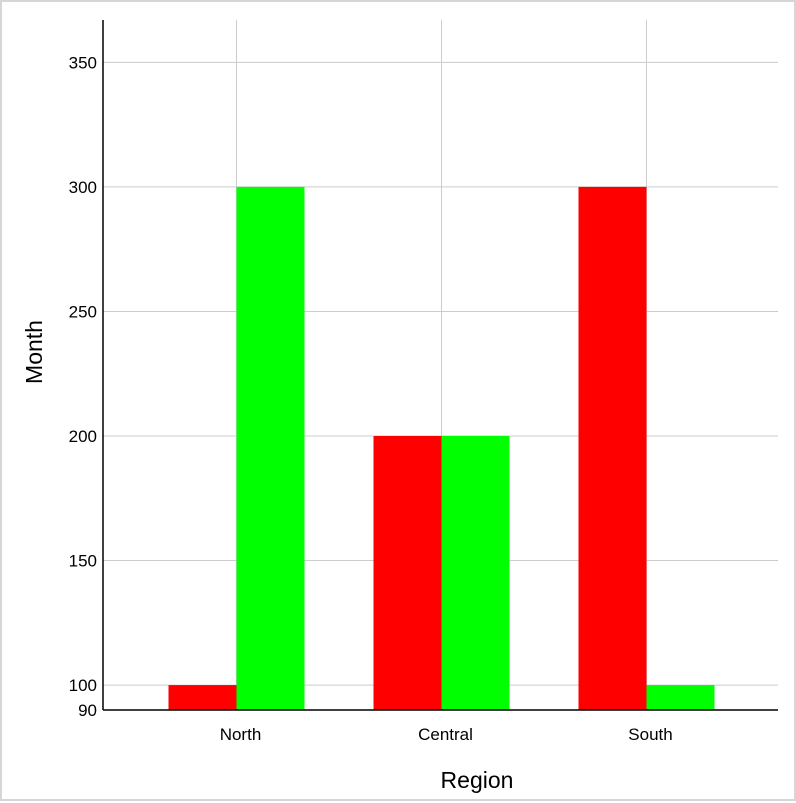 This screenshot has height=803, width=796. Describe the element at coordinates (650, 734) in the screenshot. I see `x-tick-label: South` at that location.